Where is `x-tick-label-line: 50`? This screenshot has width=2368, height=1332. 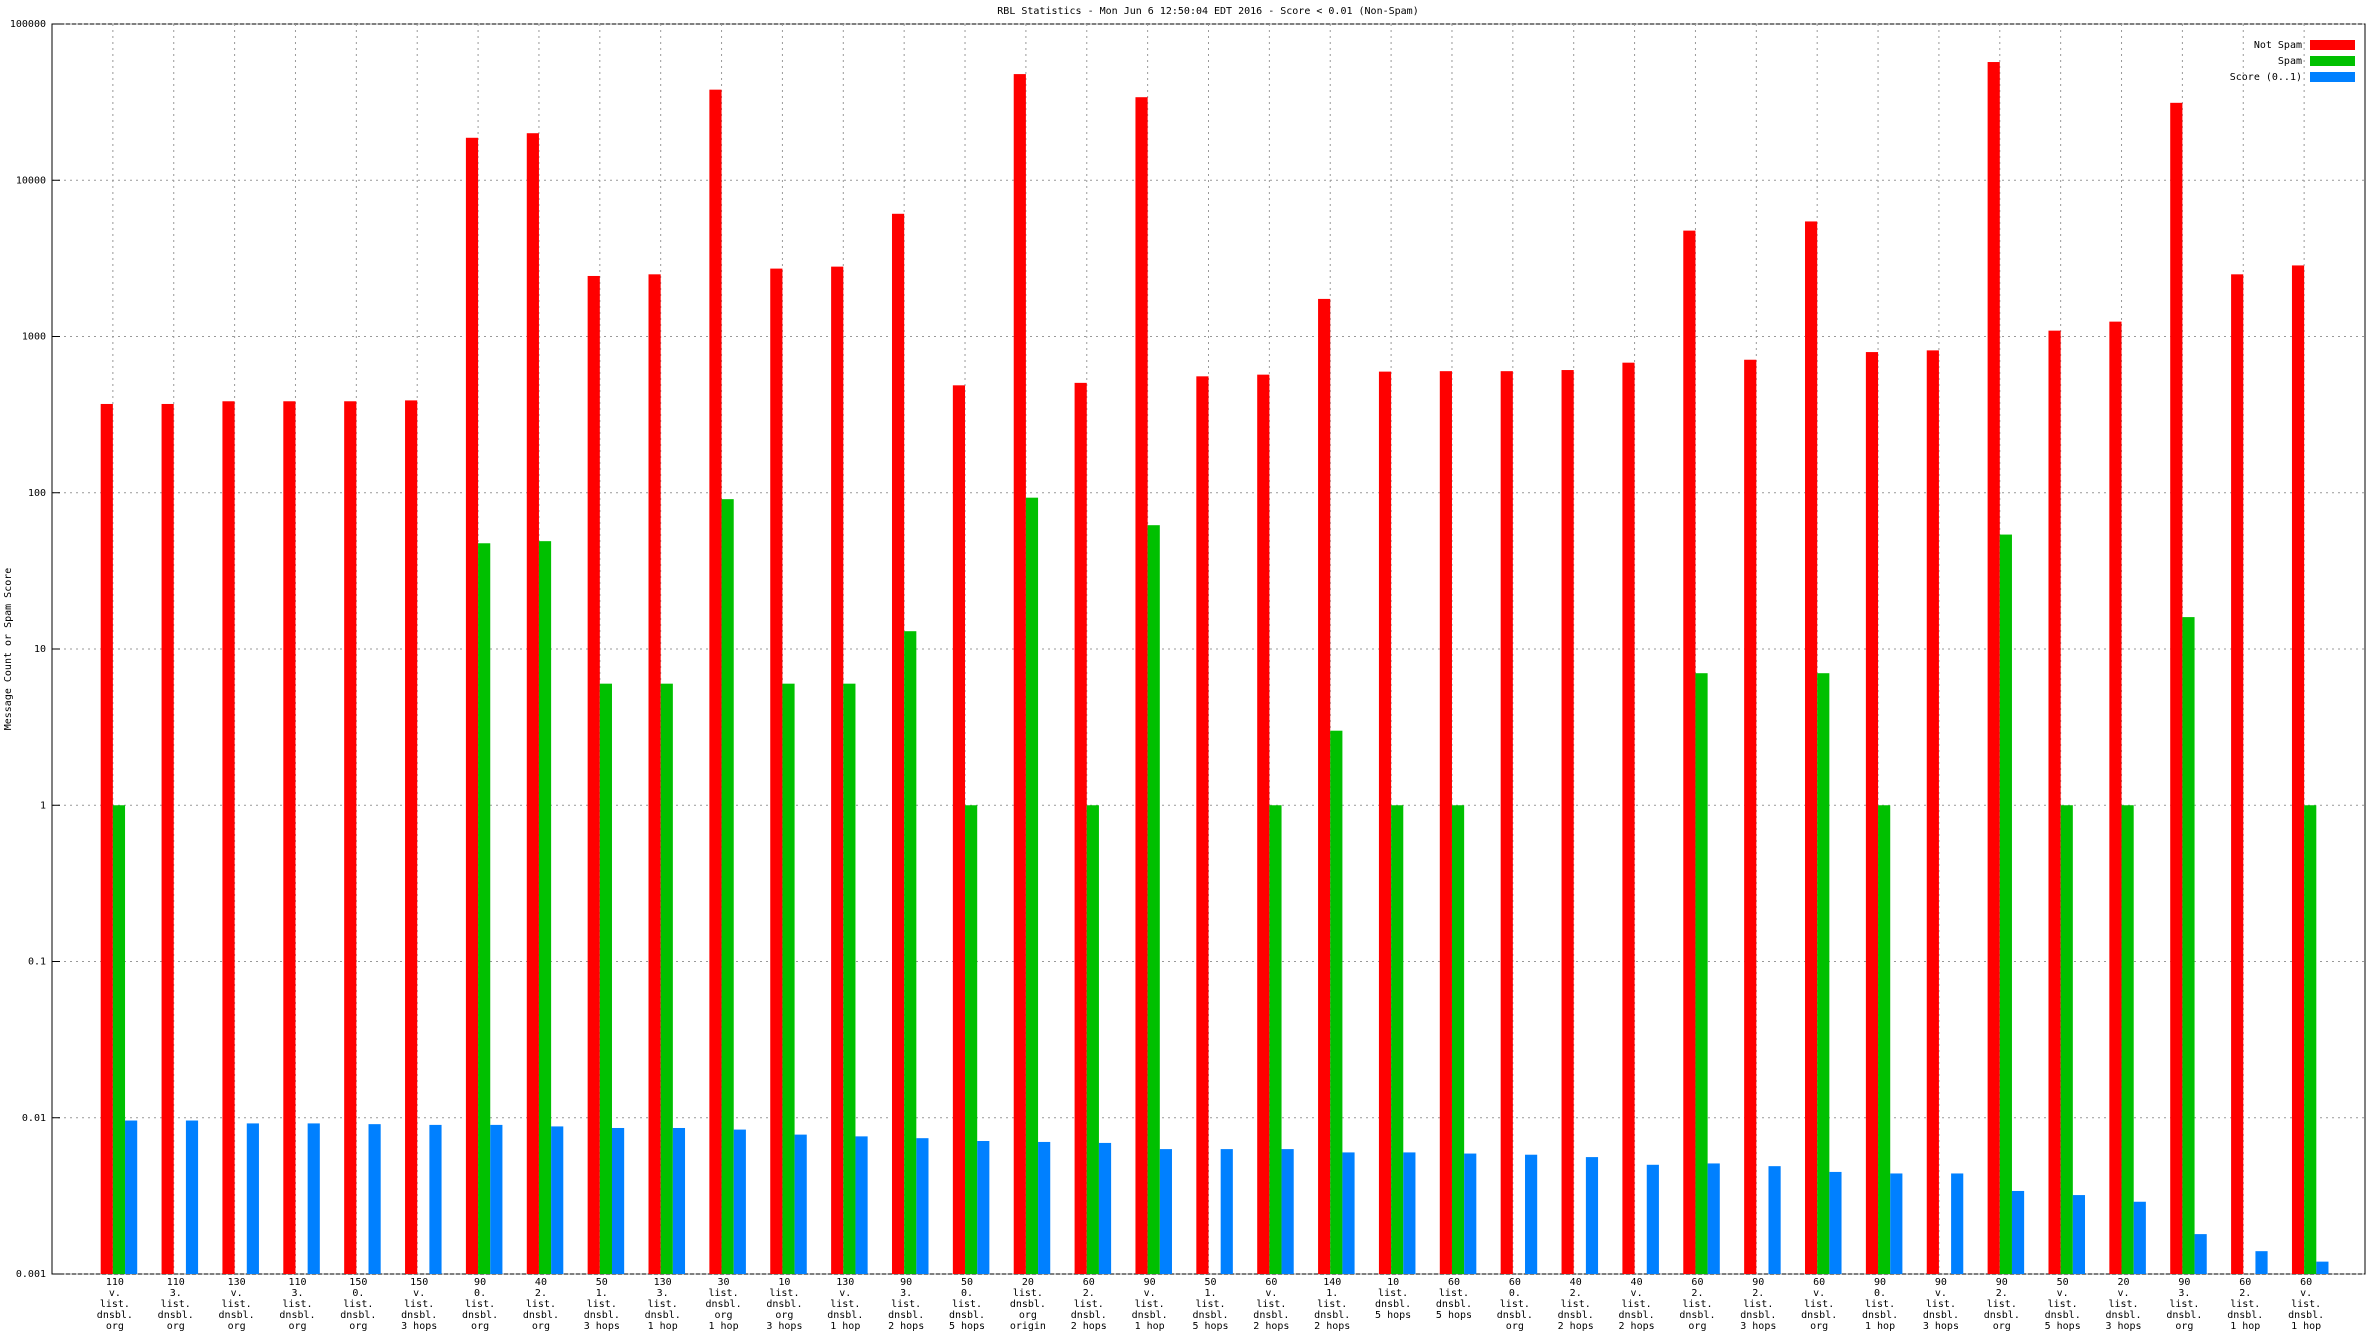 x-tick-label-line: 50 is located at coordinates (602, 1282).